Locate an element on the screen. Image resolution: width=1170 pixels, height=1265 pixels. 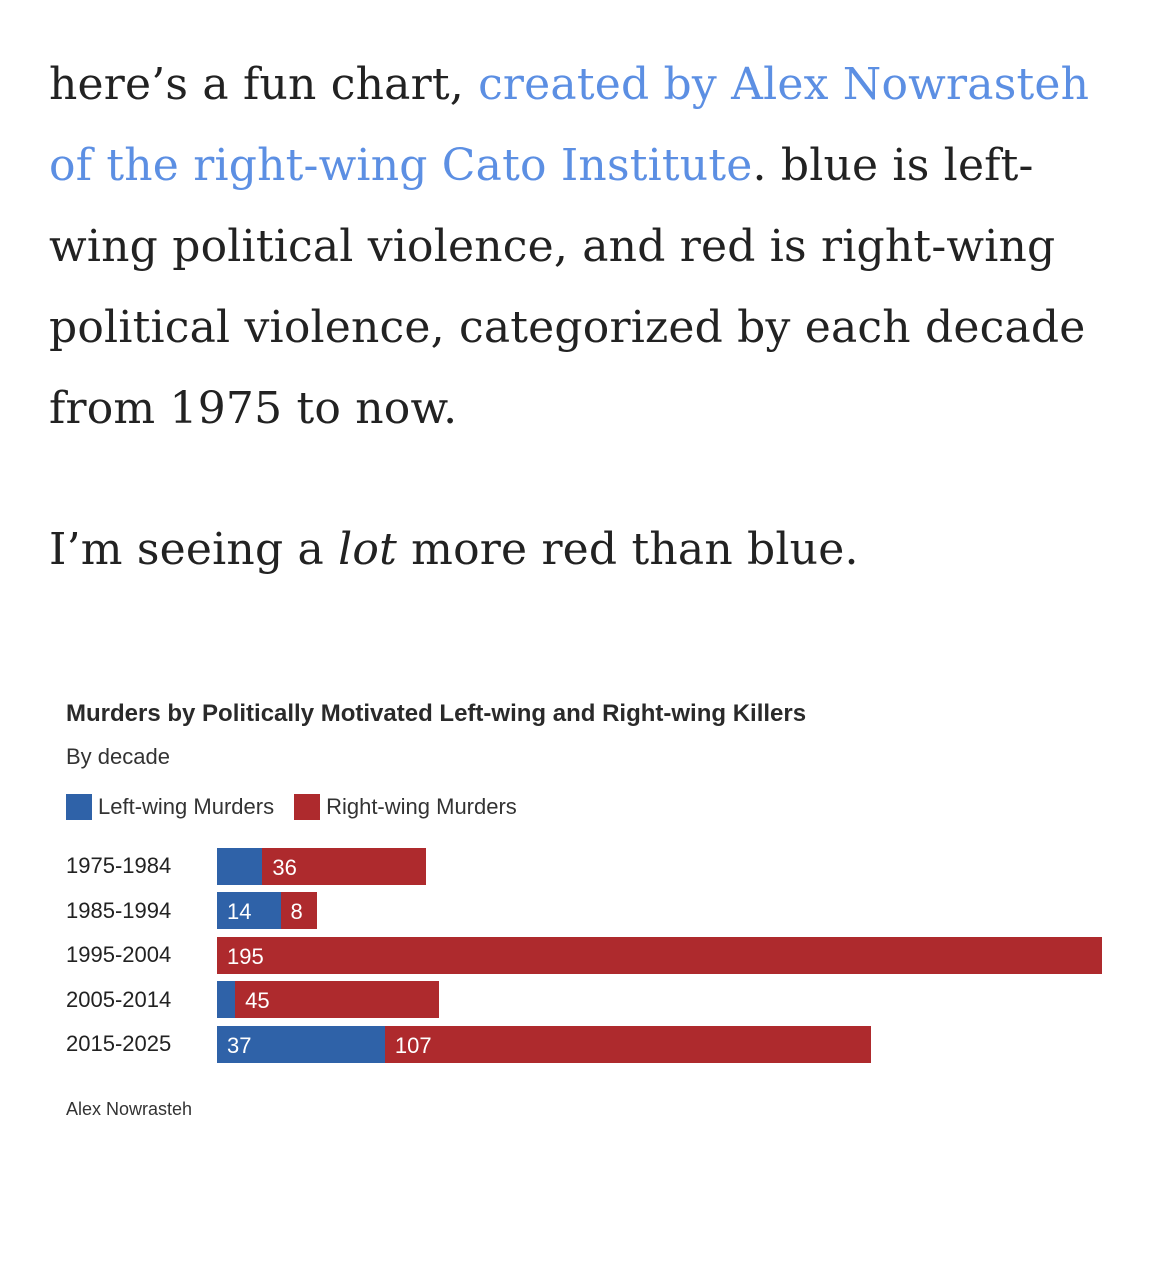
stacked-bar: 45 is located at coordinates (328, 1000).